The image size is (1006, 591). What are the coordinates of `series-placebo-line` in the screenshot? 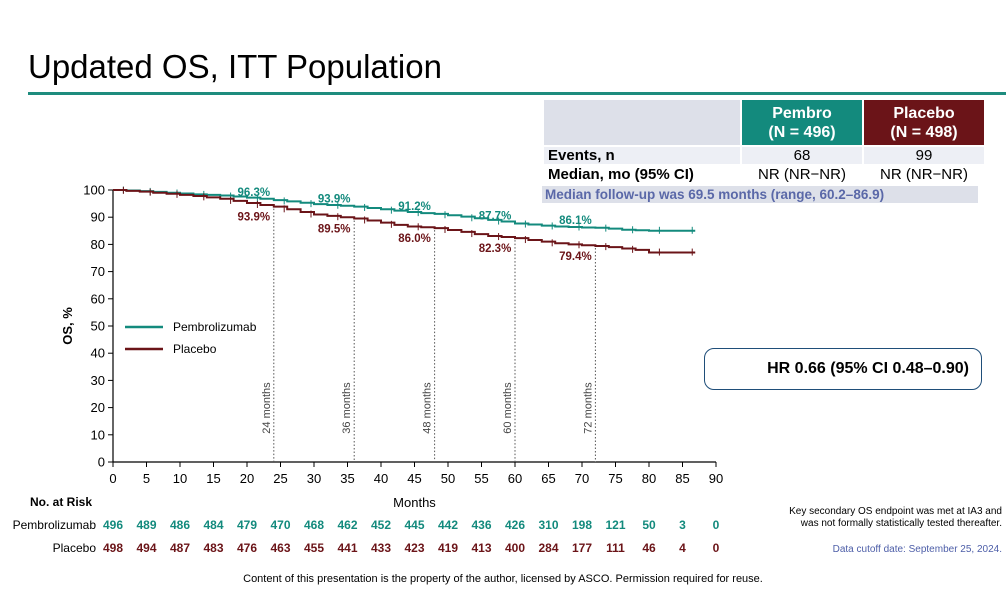 It's located at (404, 221).